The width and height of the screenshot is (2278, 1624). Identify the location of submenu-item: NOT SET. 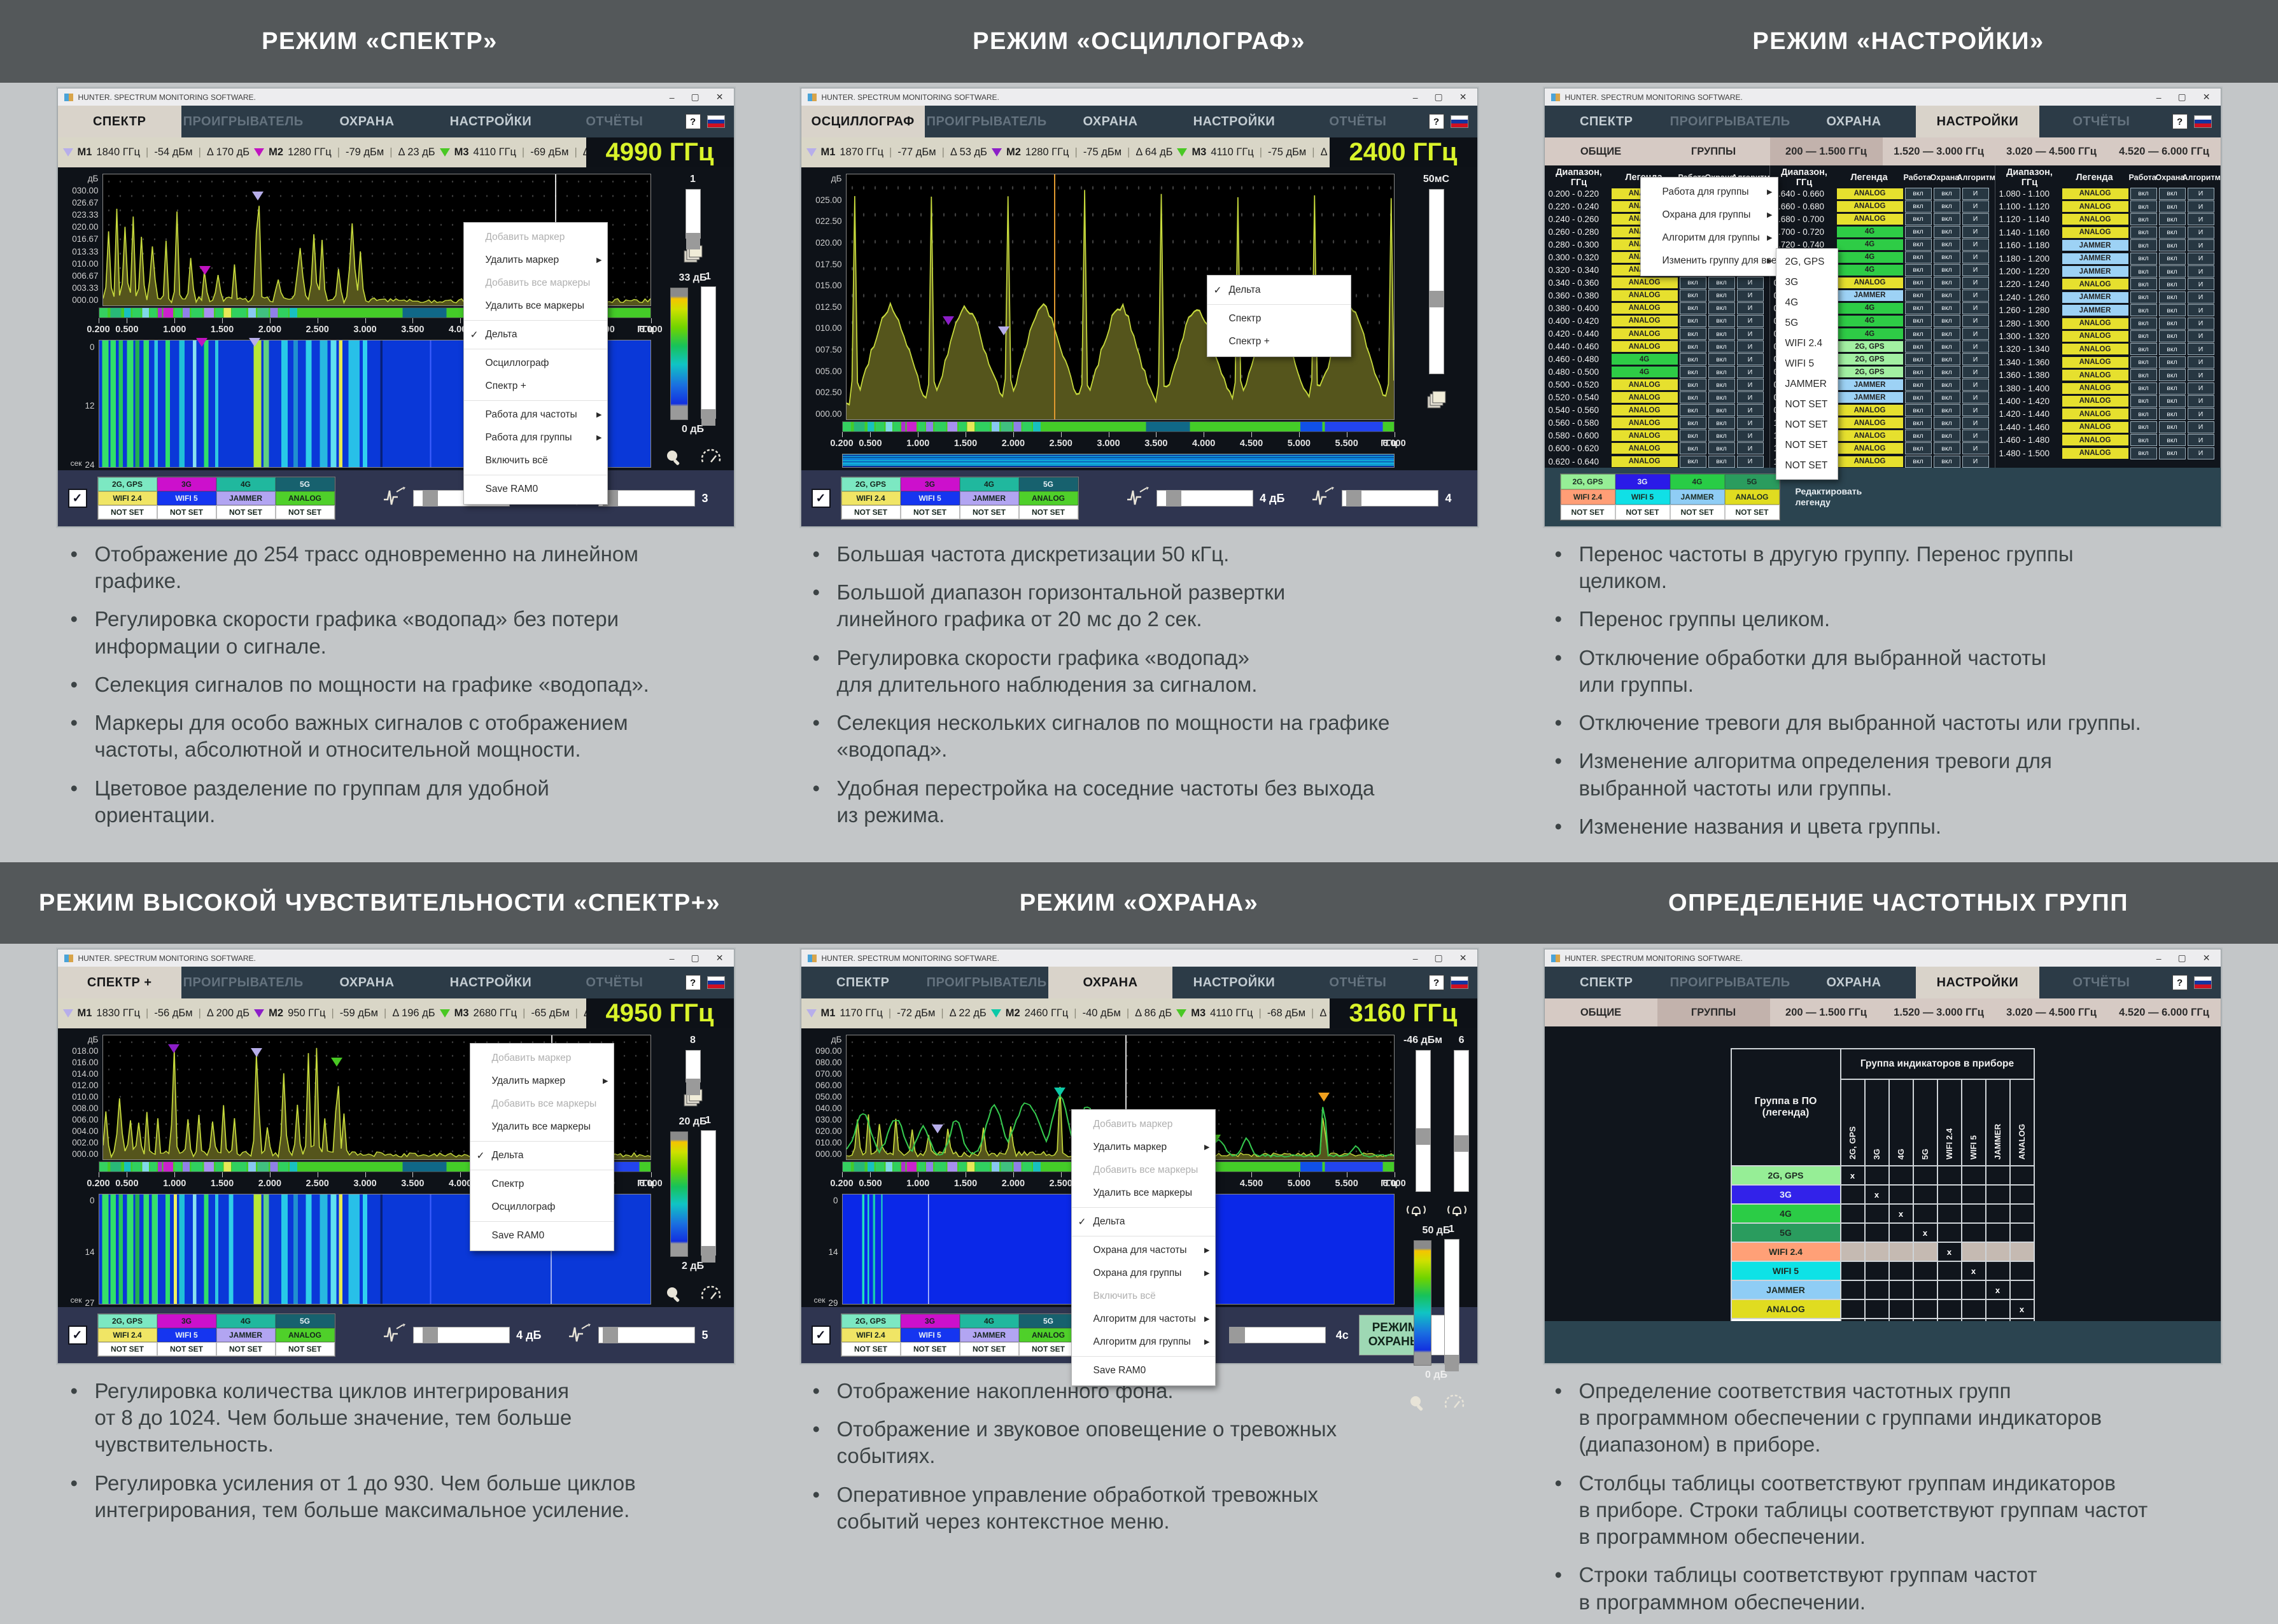
(1806, 424).